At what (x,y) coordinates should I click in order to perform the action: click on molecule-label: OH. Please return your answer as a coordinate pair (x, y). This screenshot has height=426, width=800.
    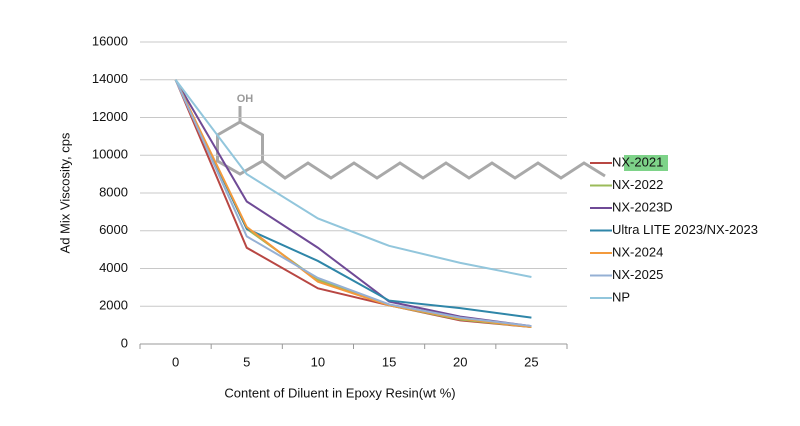
    Looking at the image, I should click on (245, 99).